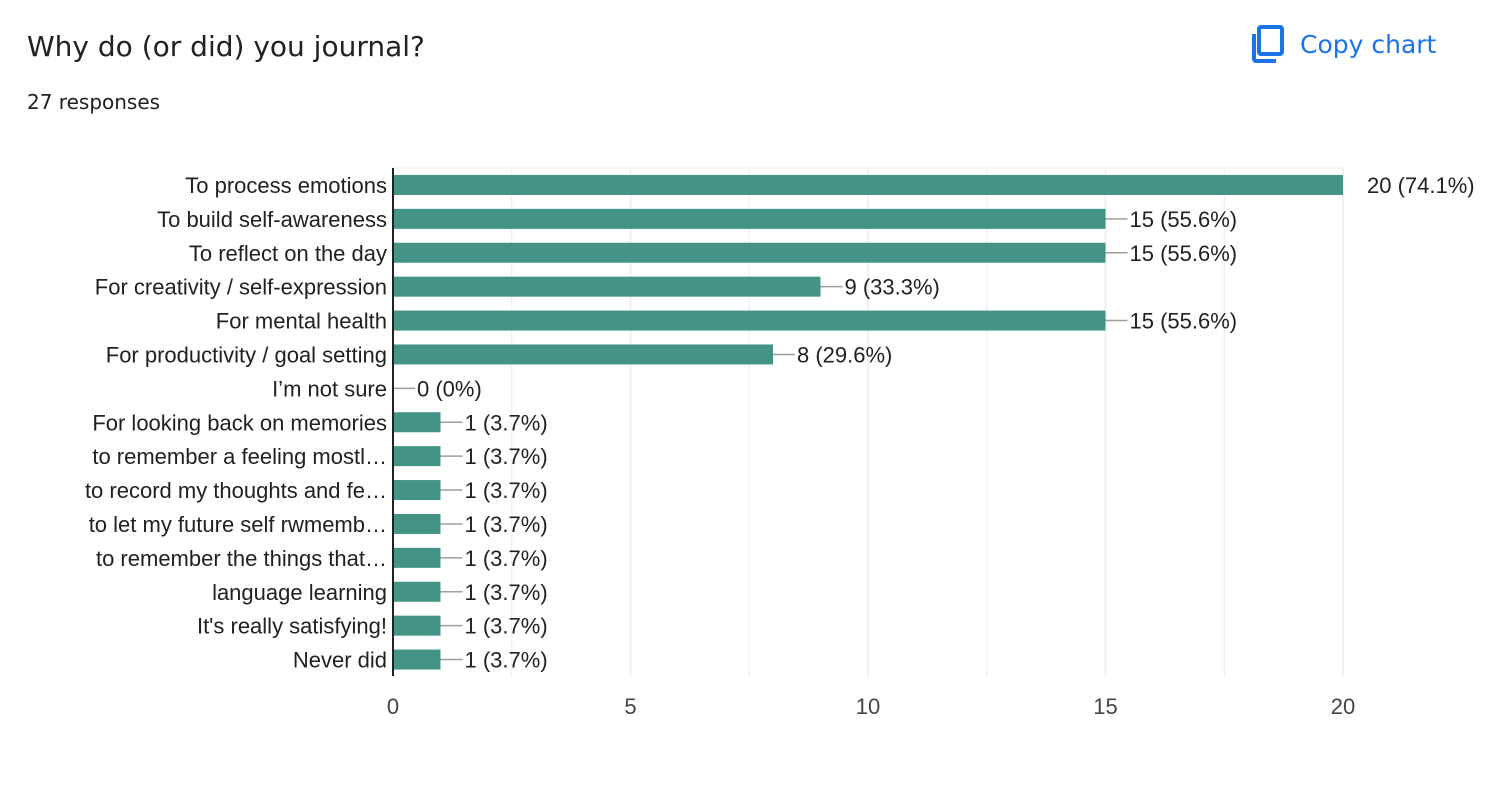 Image resolution: width=1512 pixels, height=786 pixels. I want to click on x-tick-label: 5, so click(630, 706).